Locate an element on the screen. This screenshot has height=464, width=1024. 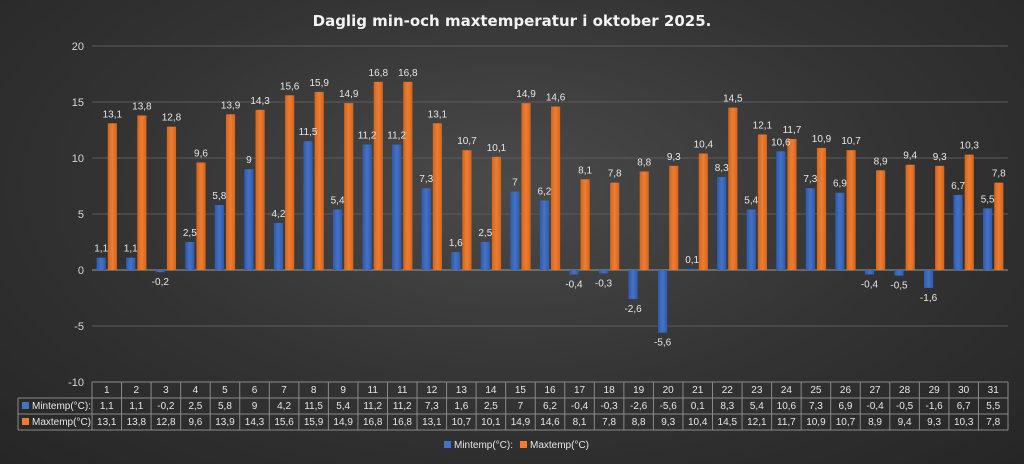
data-label: 13,1 is located at coordinates (113, 114).